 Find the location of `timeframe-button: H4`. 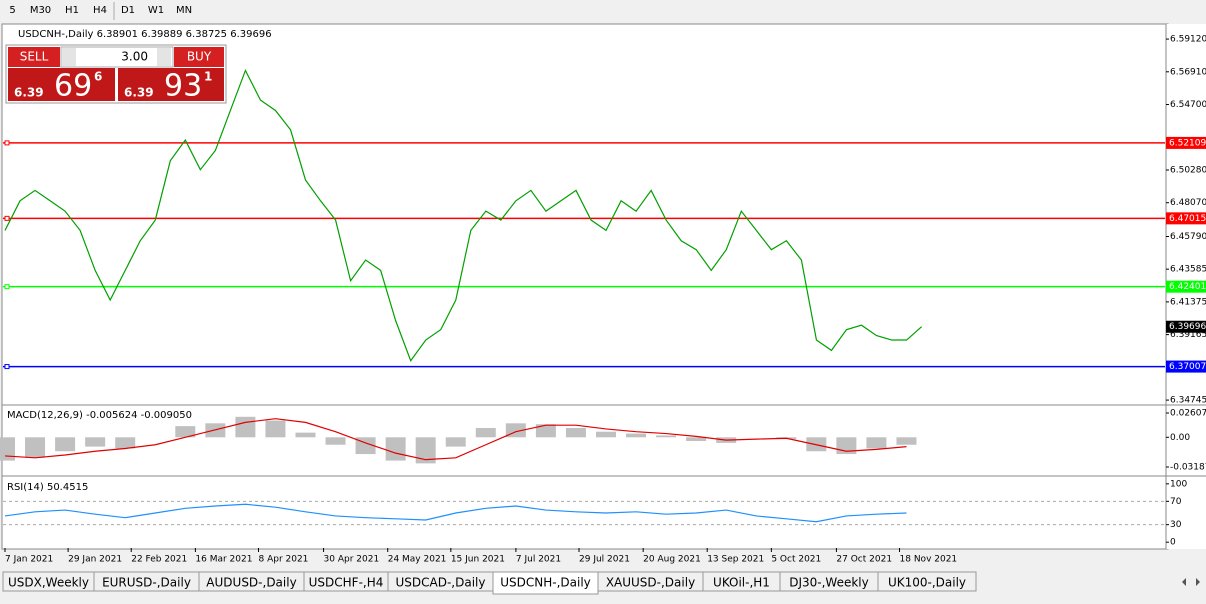

timeframe-button: H4 is located at coordinates (100, 10).